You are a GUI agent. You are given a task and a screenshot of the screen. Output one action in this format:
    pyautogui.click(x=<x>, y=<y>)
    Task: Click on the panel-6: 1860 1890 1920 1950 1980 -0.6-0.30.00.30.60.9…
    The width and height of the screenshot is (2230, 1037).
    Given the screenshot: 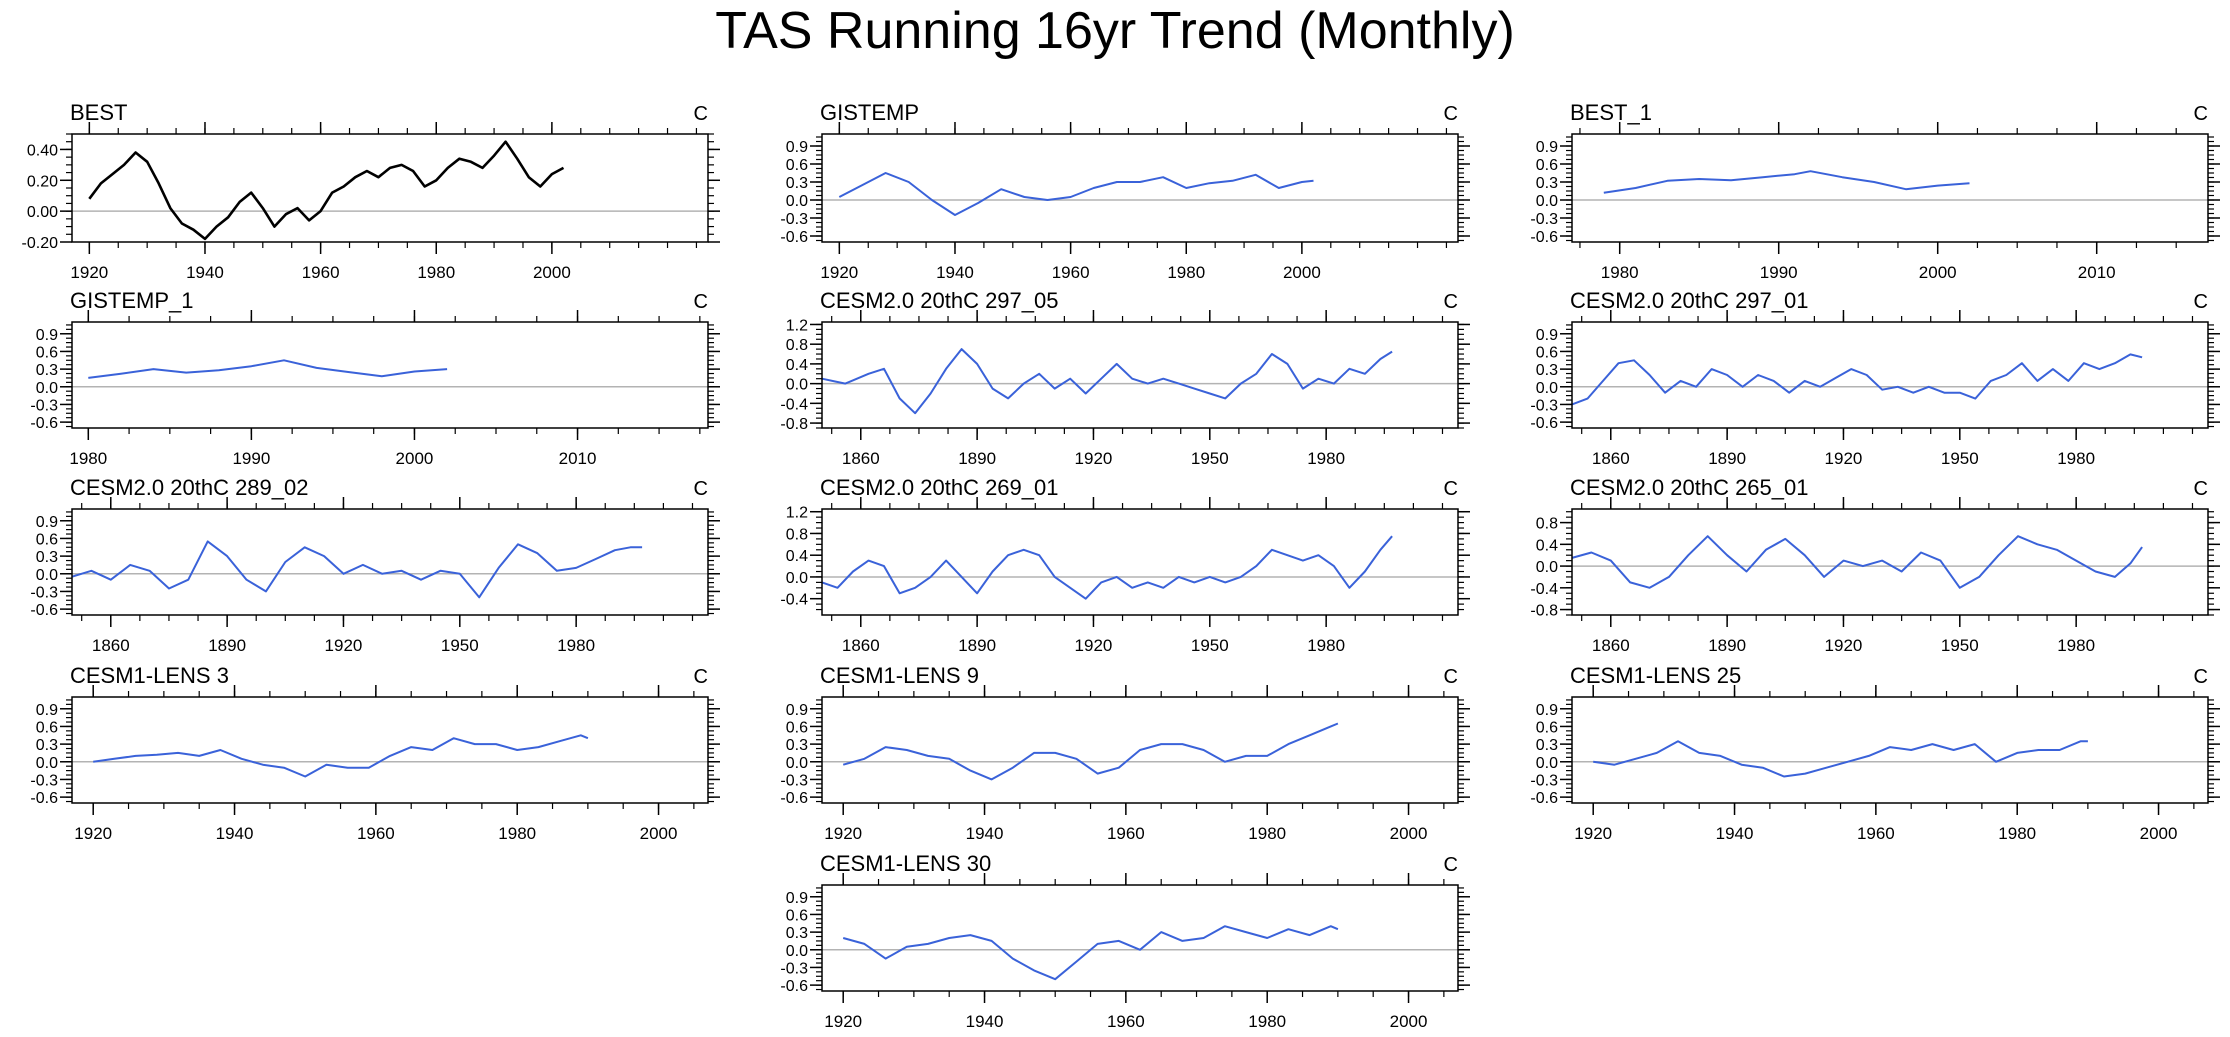 What is the action you would take?
    pyautogui.click(x=1875, y=378)
    